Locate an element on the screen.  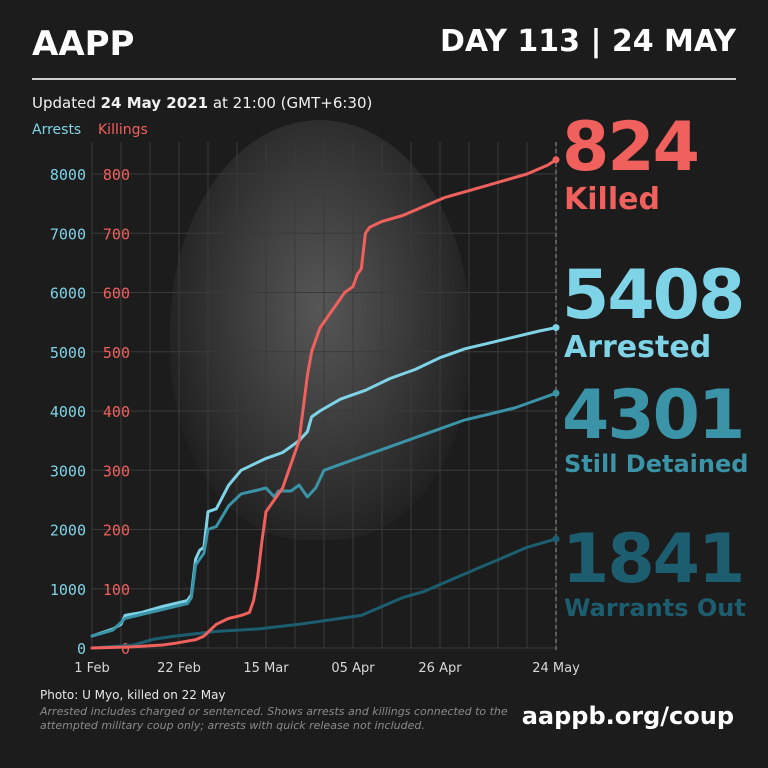
killed-label: Killed is located at coordinates (612, 199).